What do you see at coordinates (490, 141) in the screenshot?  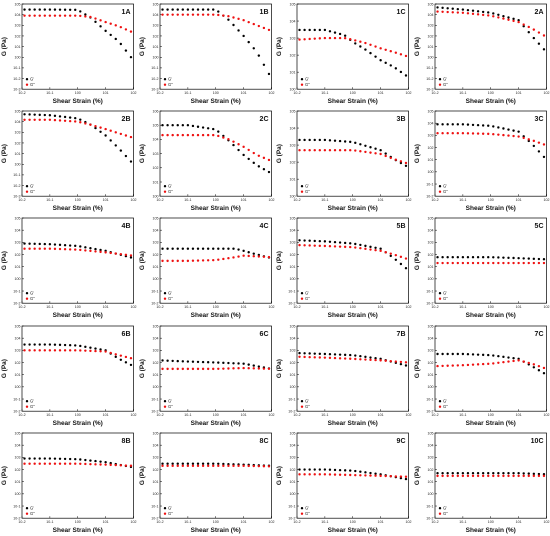 I see `series-storage-modulus` at bounding box center [490, 141].